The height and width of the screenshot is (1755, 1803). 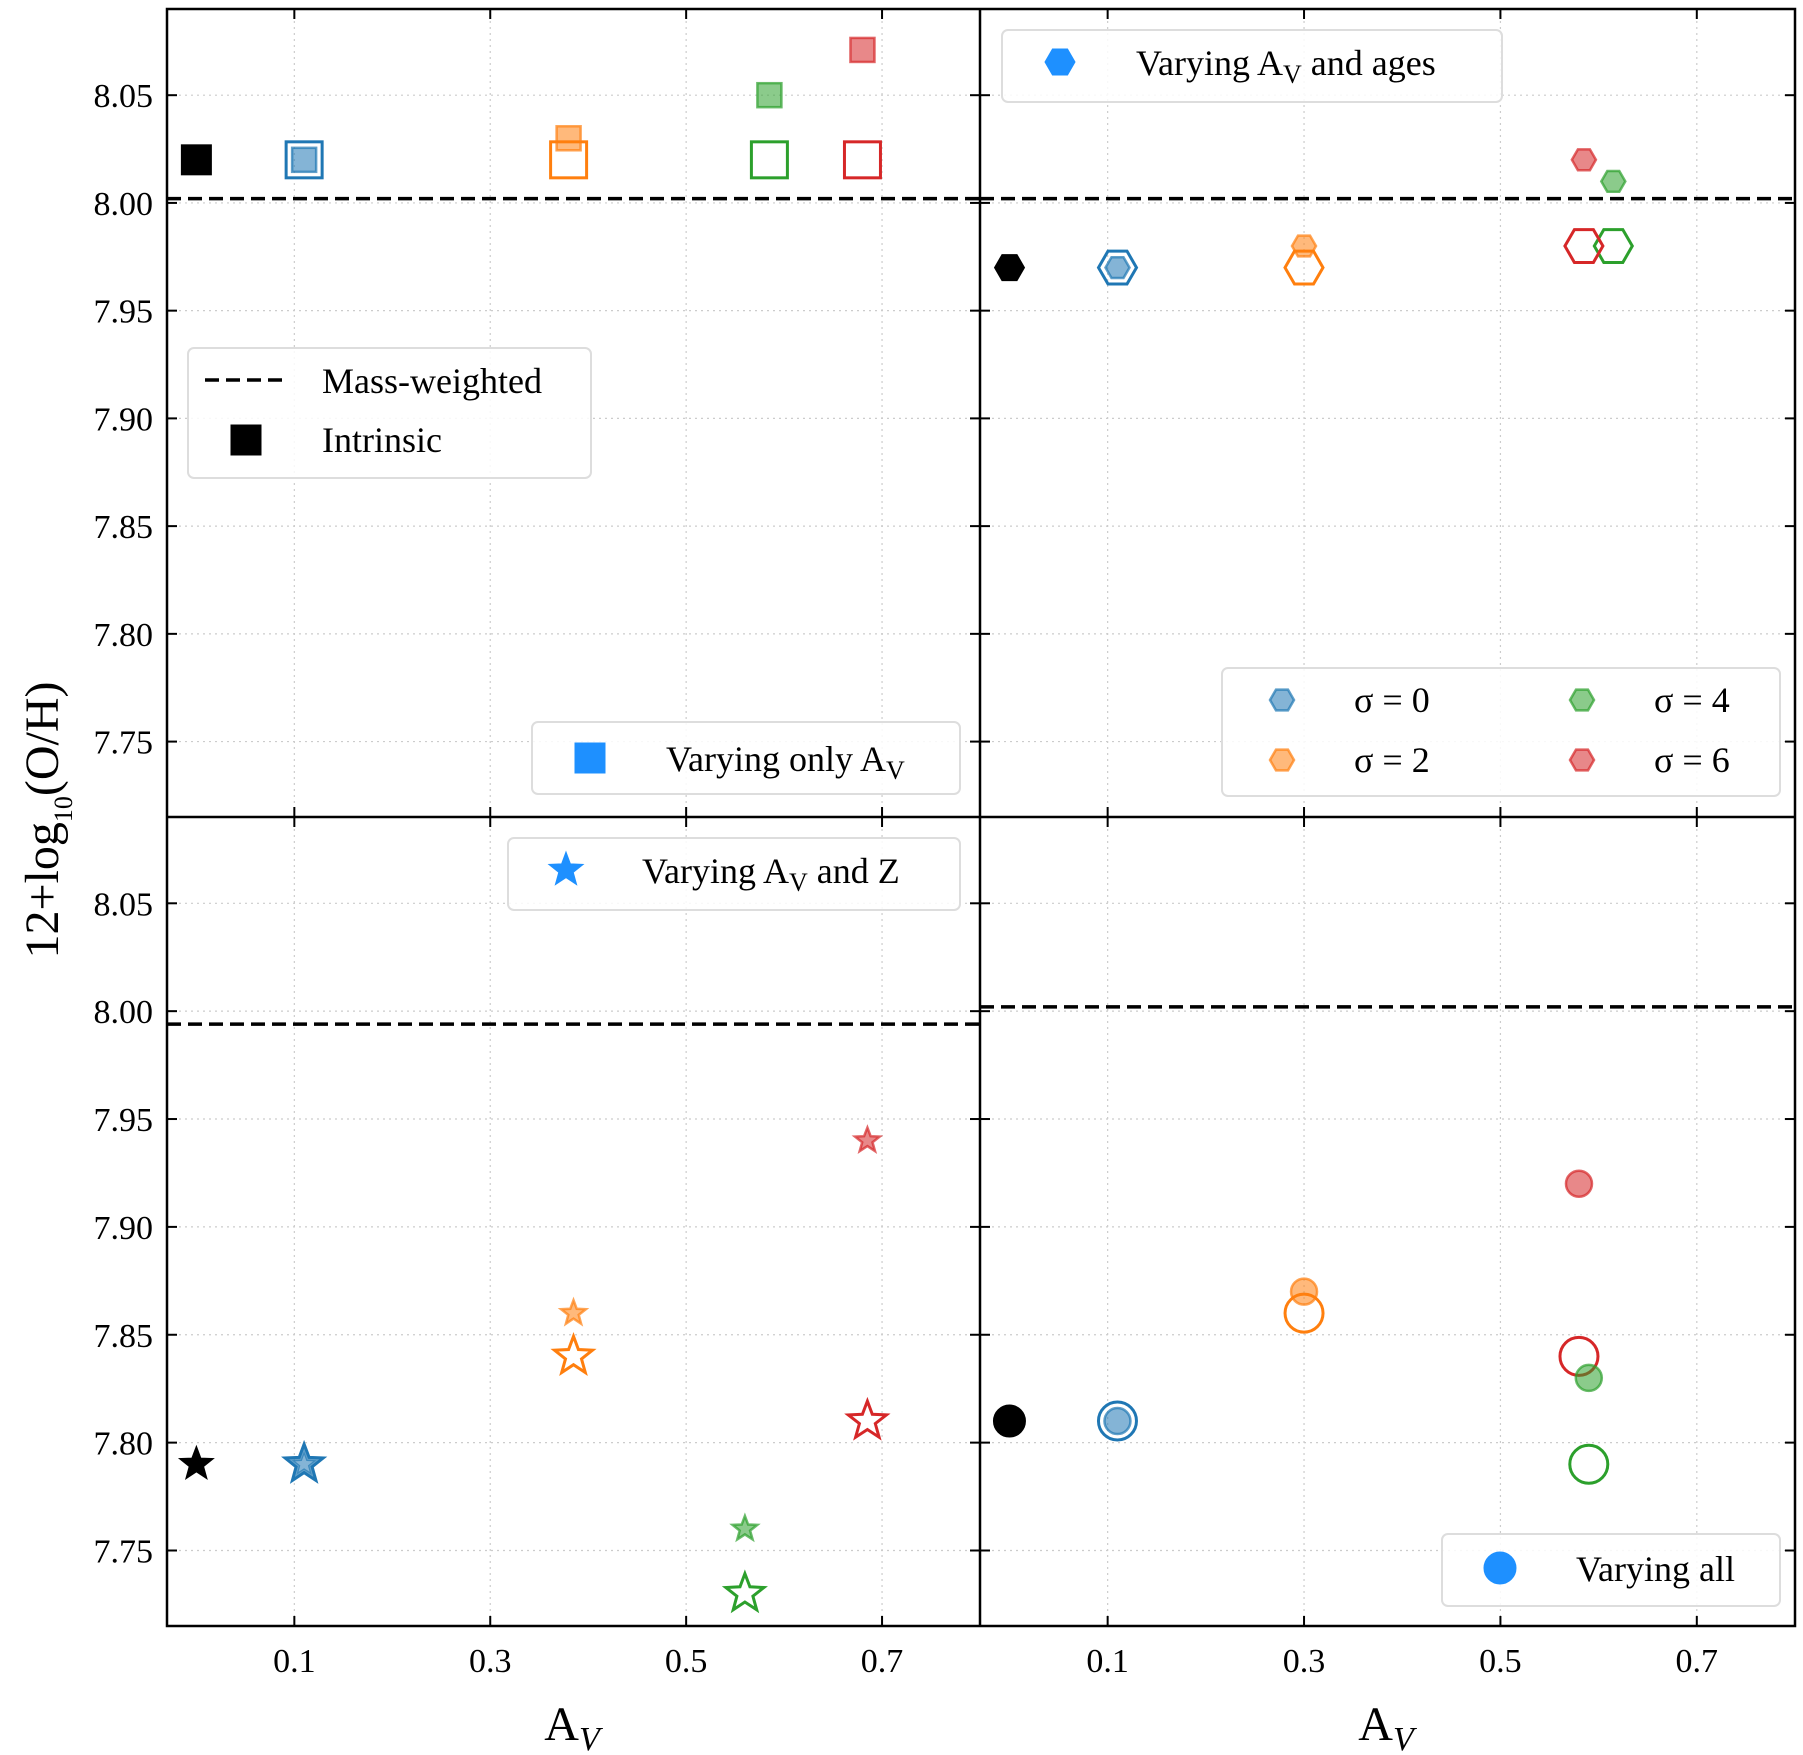 What do you see at coordinates (124, 204) in the screenshot?
I see `ytick-label-top-5: 8.00` at bounding box center [124, 204].